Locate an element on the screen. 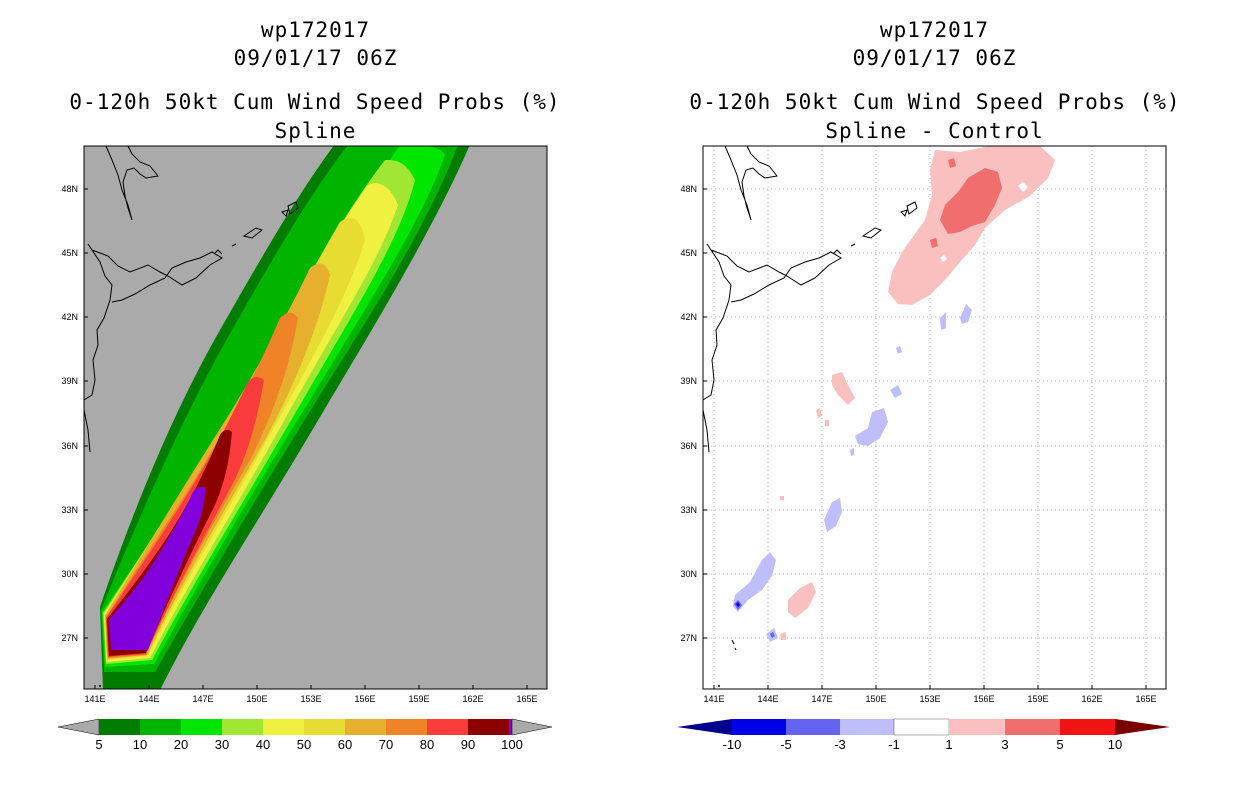  left-cb-label-10: 10 is located at coordinates (140, 744).